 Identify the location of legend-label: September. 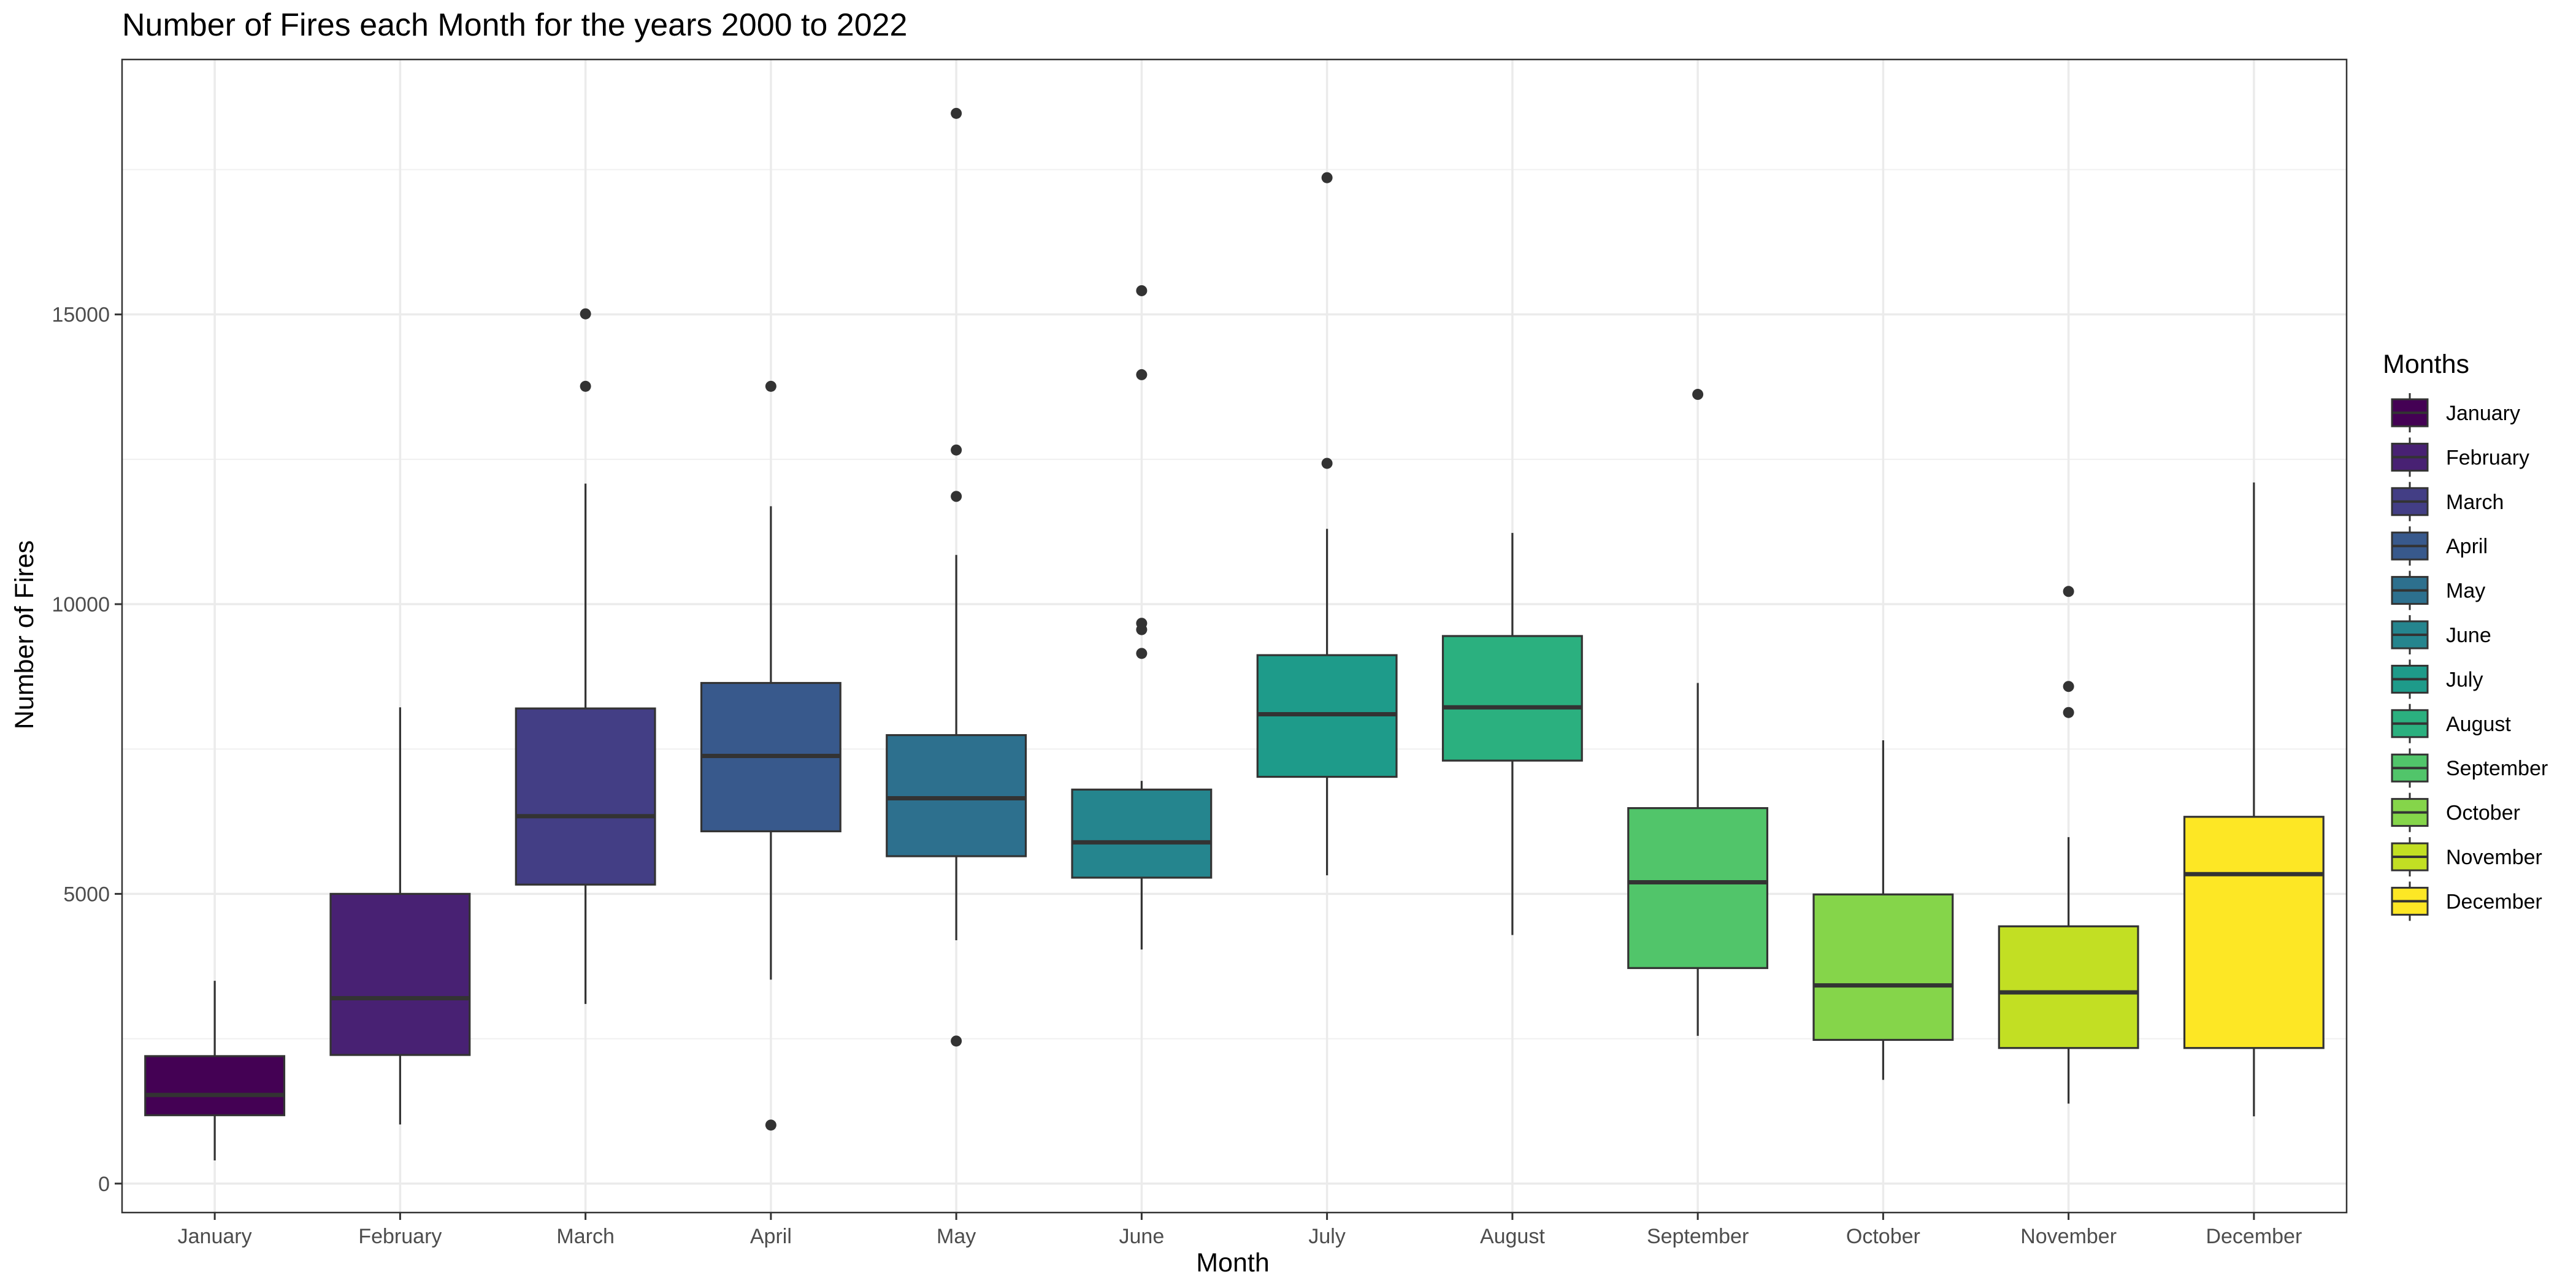
(2497, 768).